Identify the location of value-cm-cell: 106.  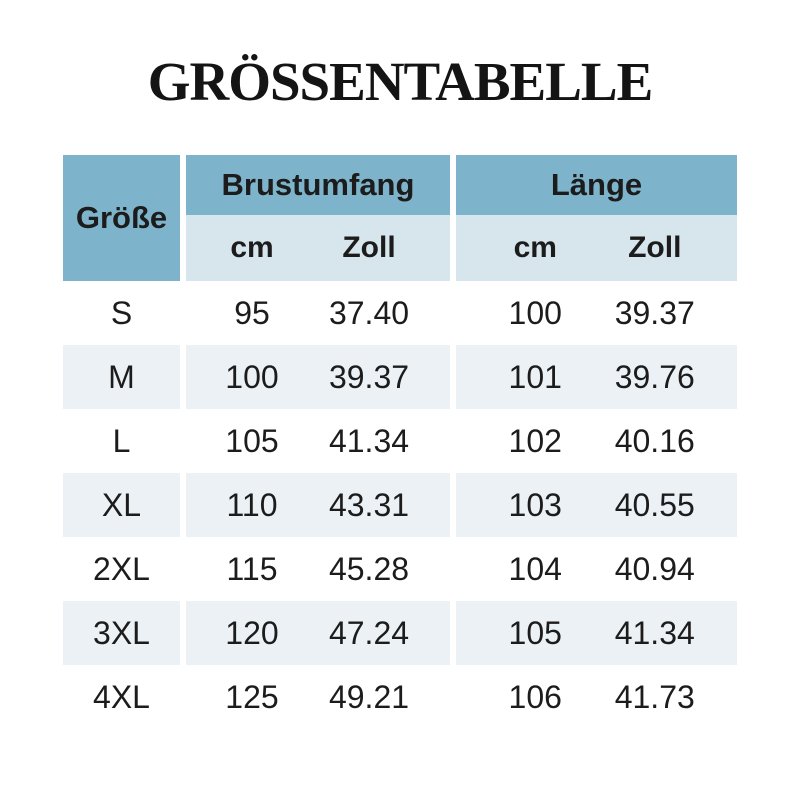
(535, 696).